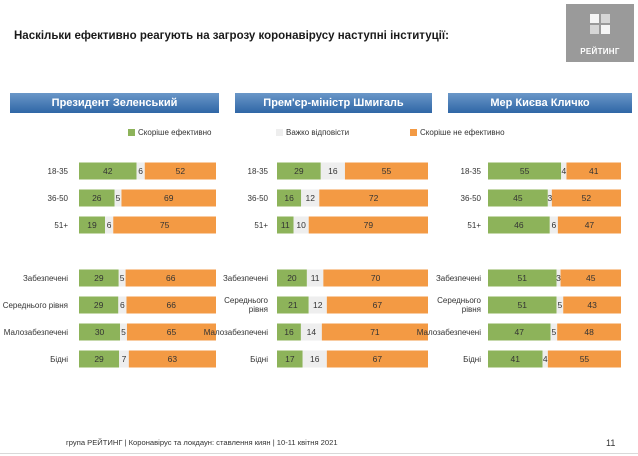  Describe the element at coordinates (92, 225) in the screenshot. I see `data-label-effective: 19` at that location.